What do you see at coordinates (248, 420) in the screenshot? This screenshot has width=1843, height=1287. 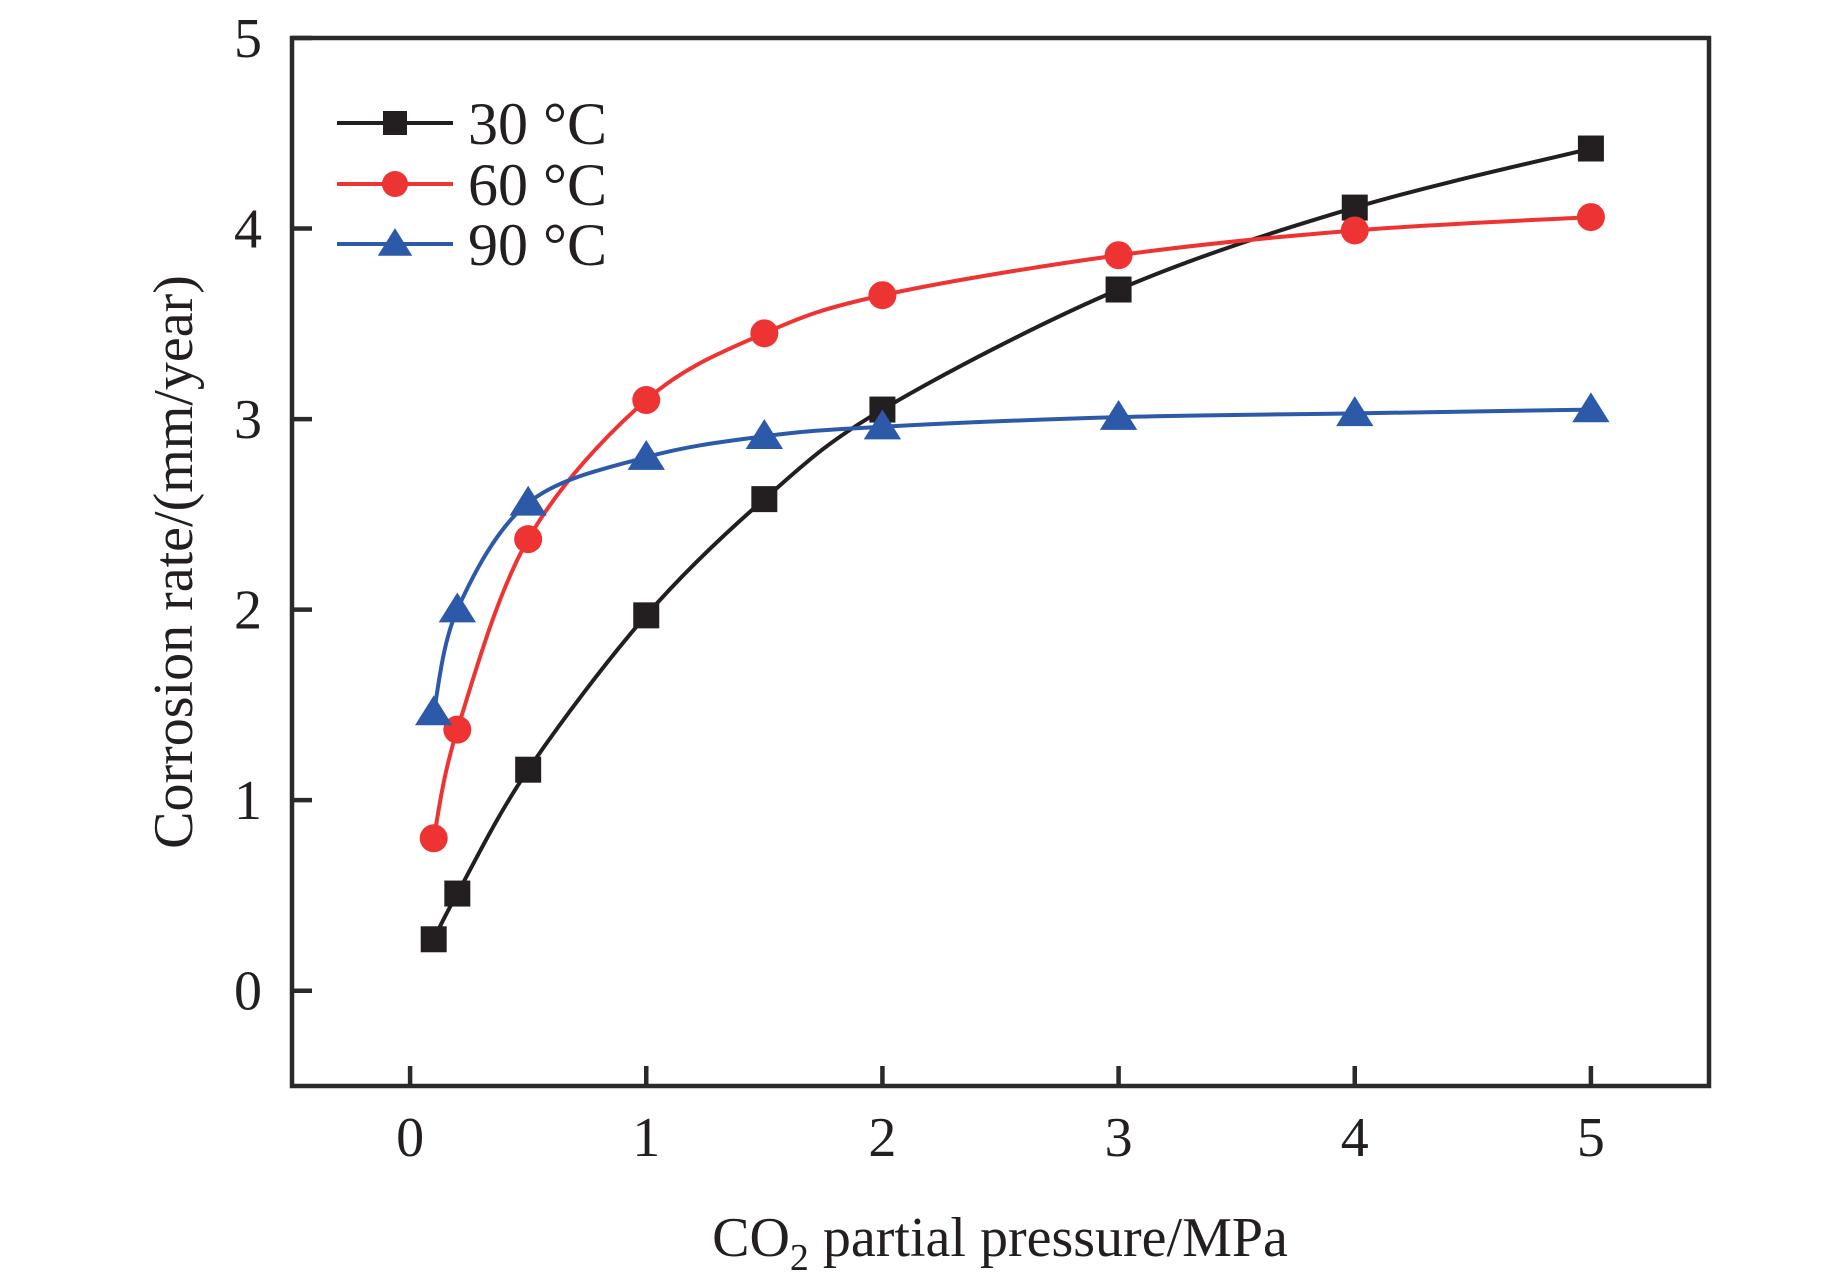 I see `y-tick-label: 3` at bounding box center [248, 420].